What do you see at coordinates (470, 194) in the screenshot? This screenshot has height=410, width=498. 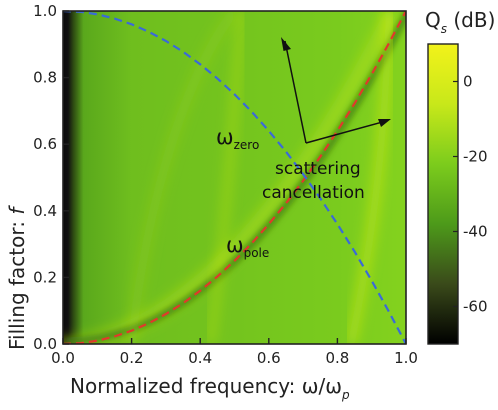 I see `colorbar-ticks: 0 -20 -40 -60` at bounding box center [470, 194].